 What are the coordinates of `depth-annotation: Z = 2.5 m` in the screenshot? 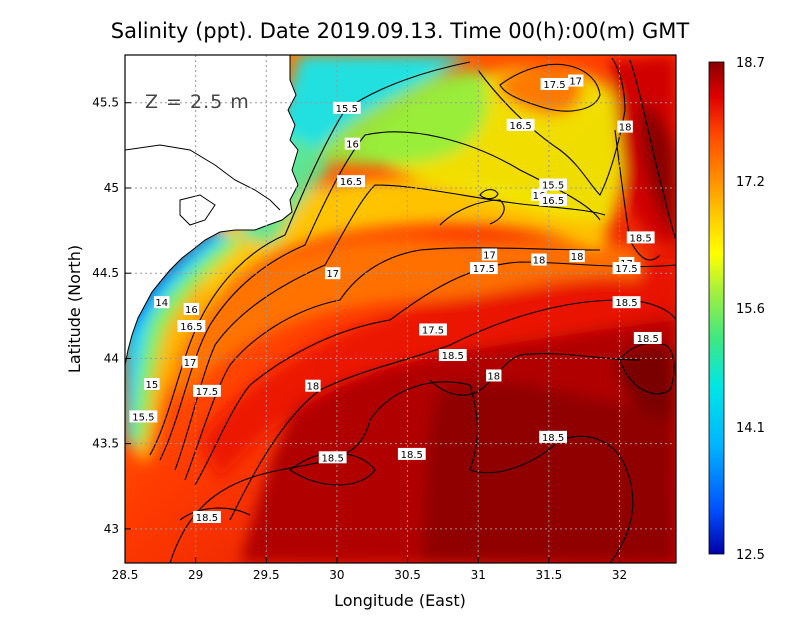 It's located at (197, 102).